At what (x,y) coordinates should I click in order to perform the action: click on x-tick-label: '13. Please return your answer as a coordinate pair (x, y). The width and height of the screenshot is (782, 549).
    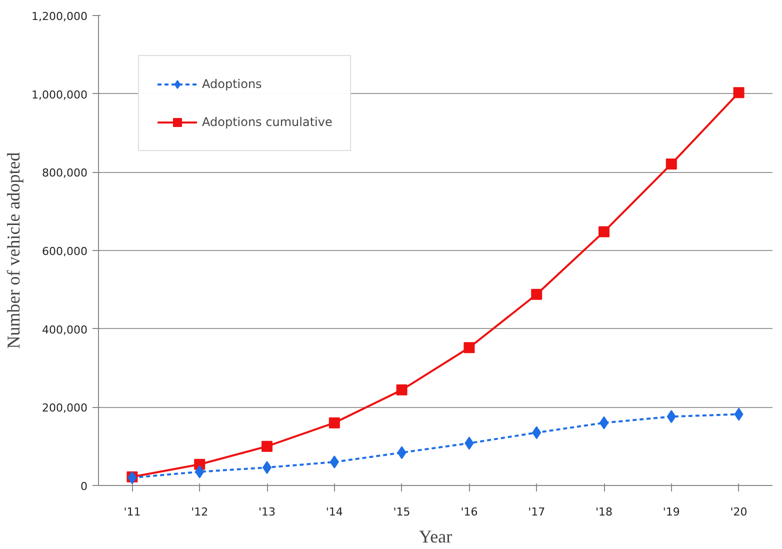
    Looking at the image, I should click on (267, 512).